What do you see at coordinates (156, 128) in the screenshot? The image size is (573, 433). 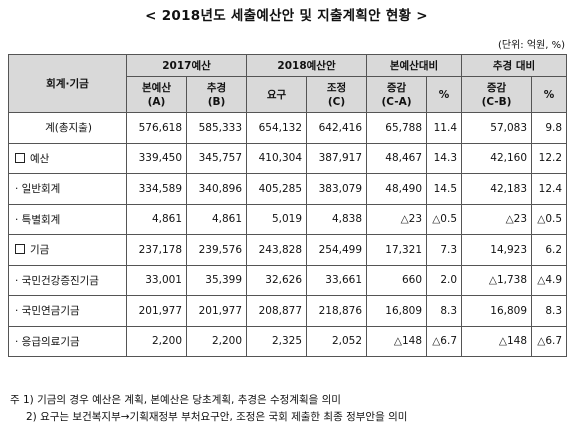 I see `table-cell: 576,618` at bounding box center [156, 128].